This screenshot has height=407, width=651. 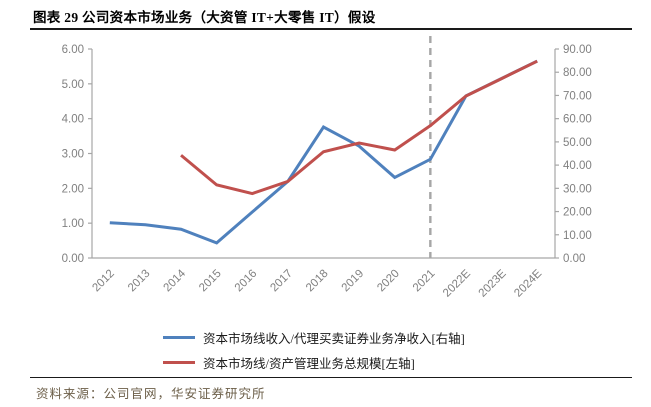 What do you see at coordinates (577, 213) in the screenshot?
I see `y-axis-right-tick-label: 20.00` at bounding box center [577, 213].